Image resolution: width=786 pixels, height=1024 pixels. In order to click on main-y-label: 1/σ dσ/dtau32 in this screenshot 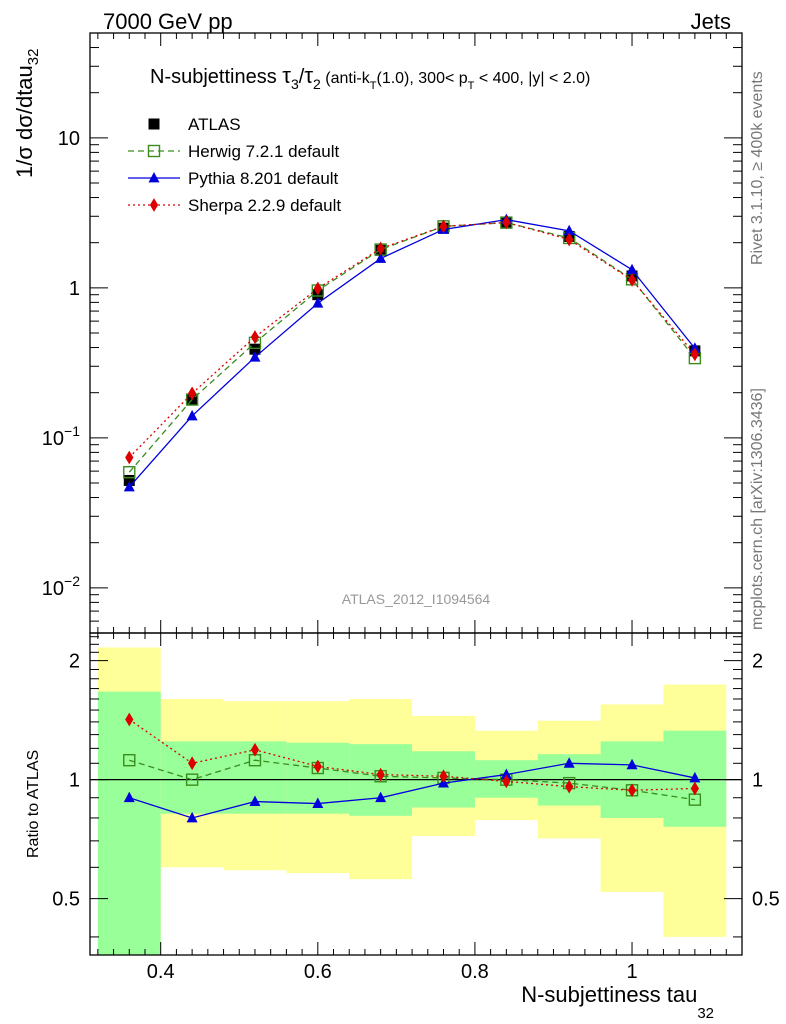, I will do `click(27, 113)`.